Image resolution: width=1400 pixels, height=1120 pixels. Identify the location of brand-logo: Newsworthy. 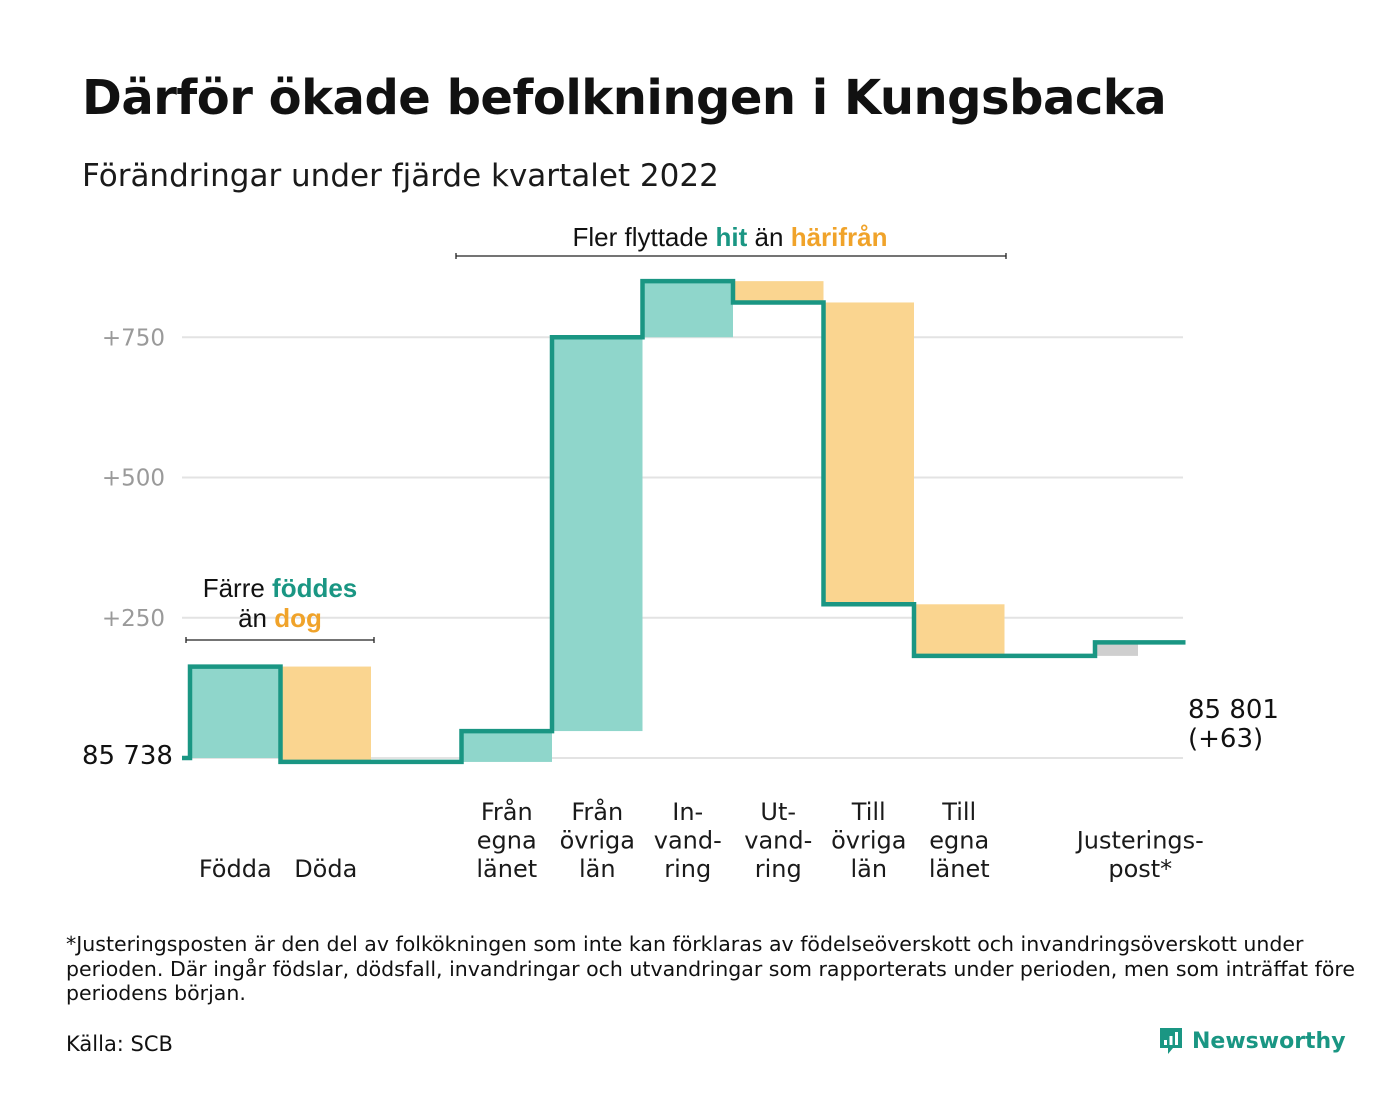
(1252, 1041).